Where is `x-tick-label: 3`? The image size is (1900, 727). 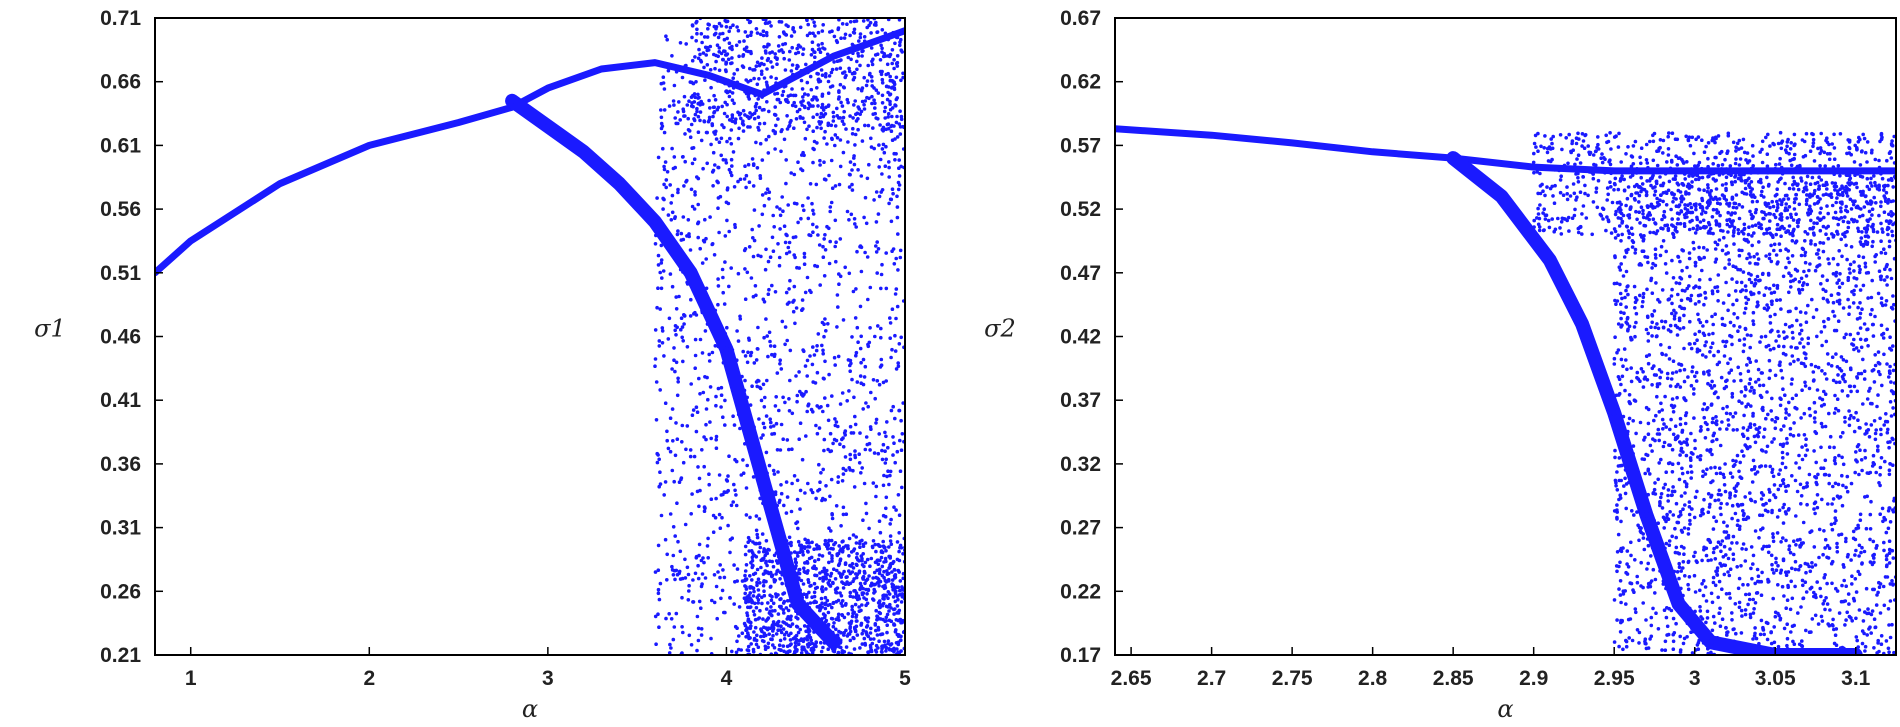 x-tick-label: 3 is located at coordinates (548, 678).